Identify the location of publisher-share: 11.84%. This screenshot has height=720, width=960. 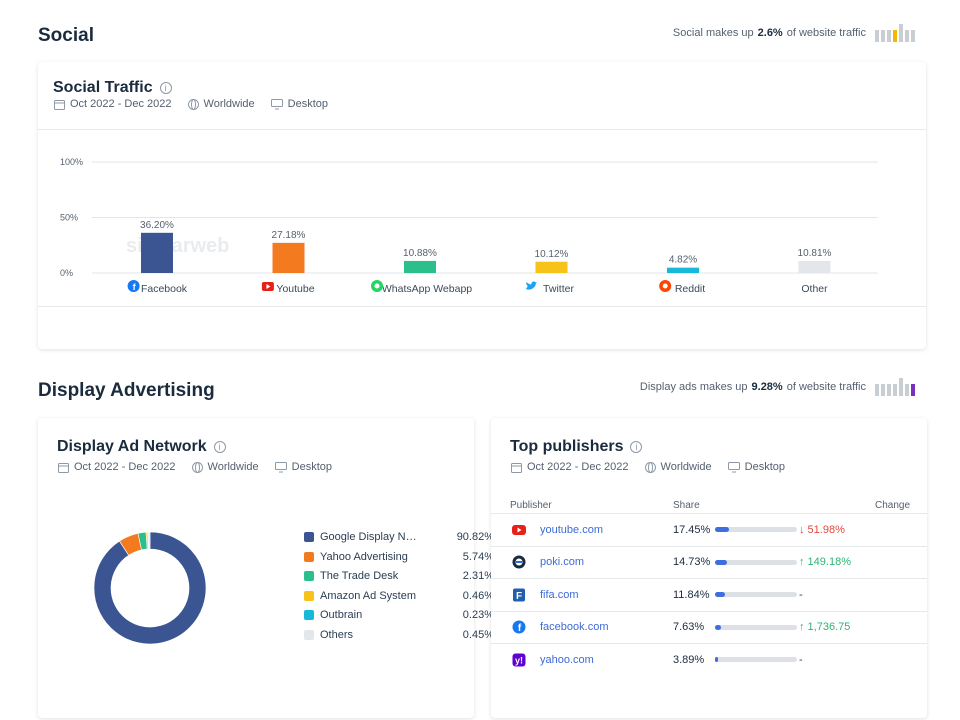
(691, 594).